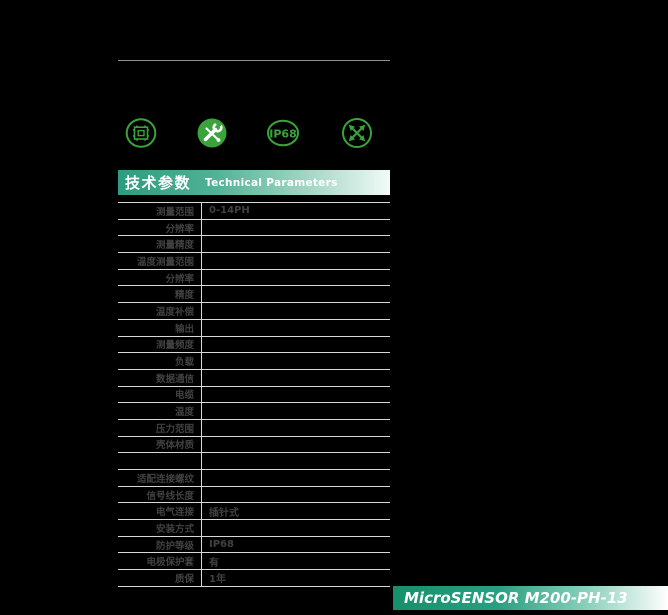 The height and width of the screenshot is (615, 668). Describe the element at coordinates (254, 562) in the screenshot. I see `table-row: 电极保护套 有` at that location.